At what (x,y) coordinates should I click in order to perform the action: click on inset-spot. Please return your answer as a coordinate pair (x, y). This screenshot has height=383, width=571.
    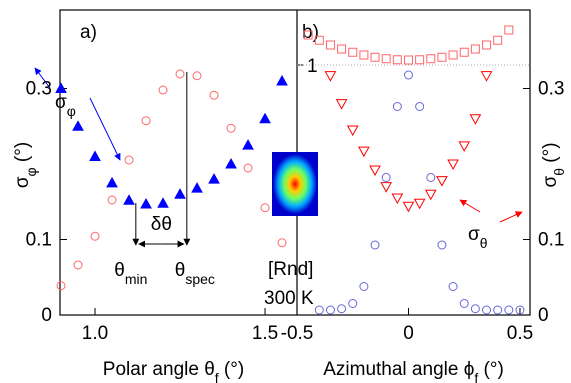
    Looking at the image, I should click on (295, 184).